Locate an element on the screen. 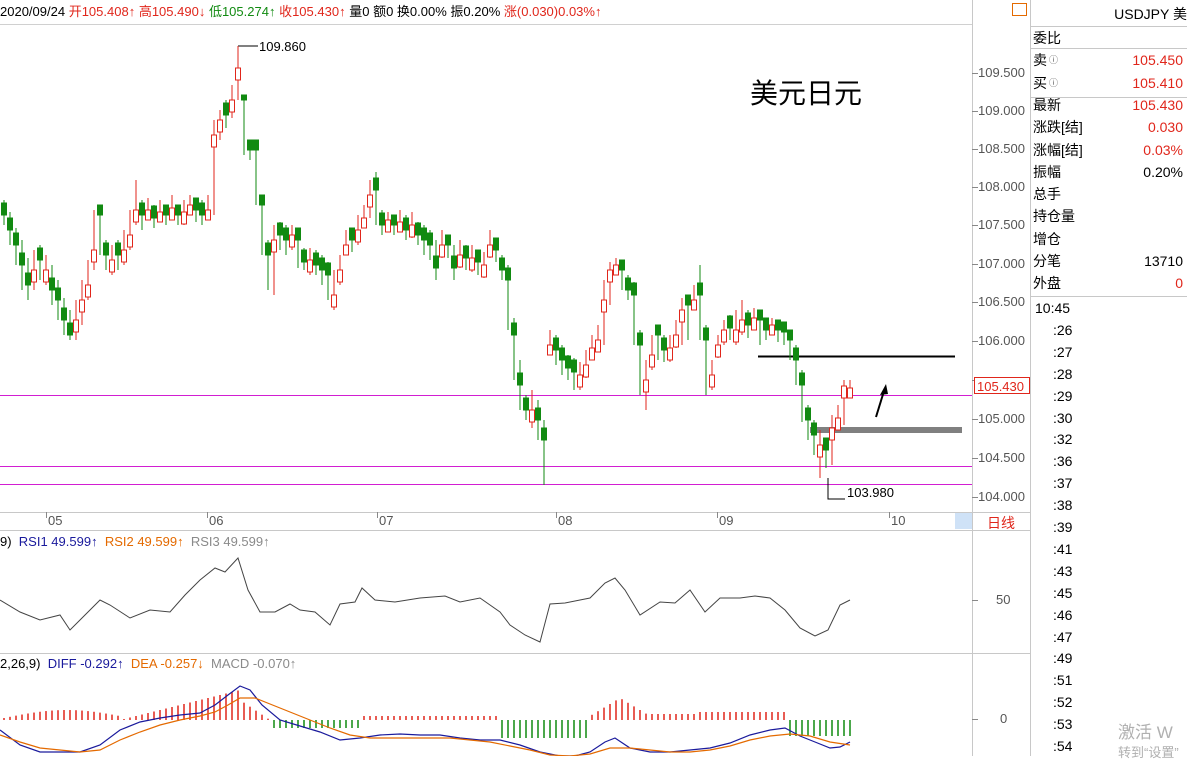  activation-watermark-line1: 激活 W is located at coordinates (1145, 732).